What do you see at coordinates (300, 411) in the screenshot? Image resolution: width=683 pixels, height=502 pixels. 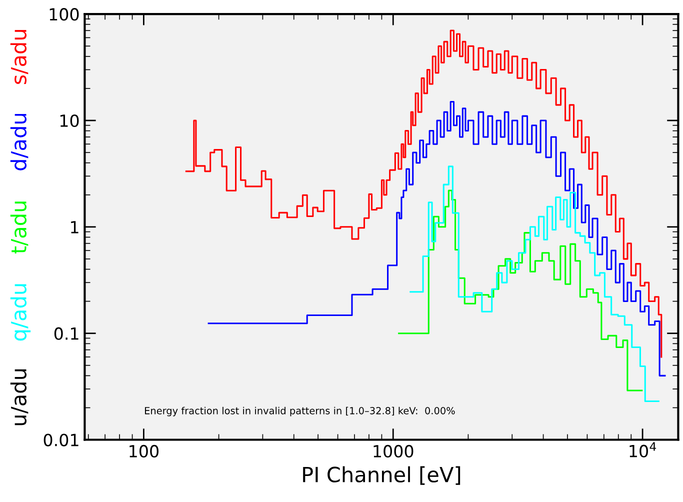 I see `annotation: Energy fraction lost in invalid patterns in [1.0–32.8] keV: 0.00%` at bounding box center [300, 411].